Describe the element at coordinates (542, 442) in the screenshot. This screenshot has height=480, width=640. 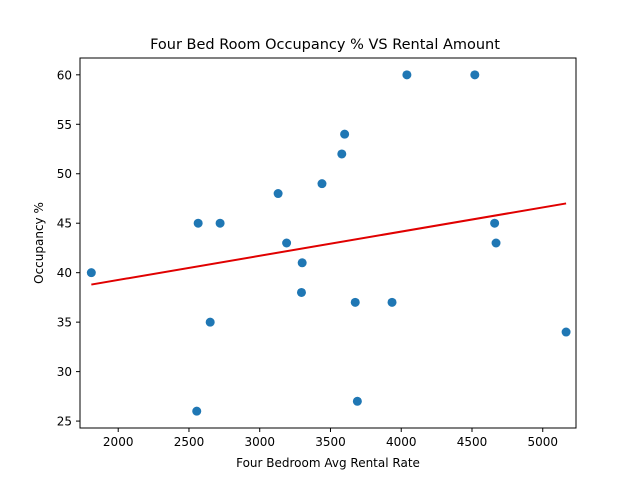
I see `x-tick-label: 5000` at that location.